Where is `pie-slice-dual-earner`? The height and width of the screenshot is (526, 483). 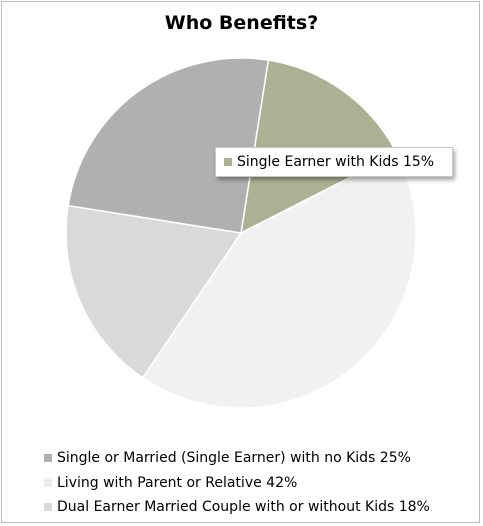
pie-slice-dual-earner is located at coordinates (154, 291).